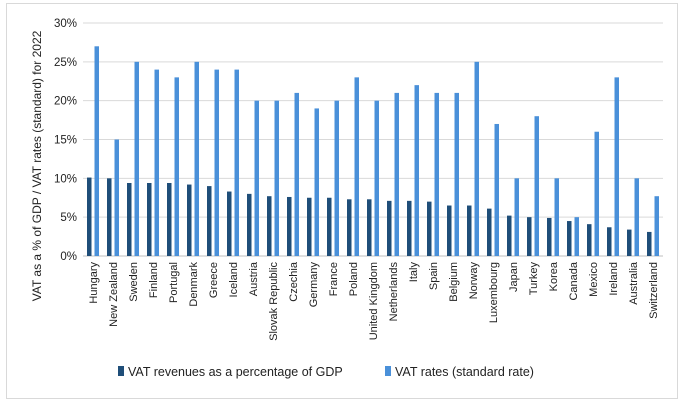 The image size is (686, 404). Describe the element at coordinates (134, 282) in the screenshot. I see `category-label: Sweden` at that location.